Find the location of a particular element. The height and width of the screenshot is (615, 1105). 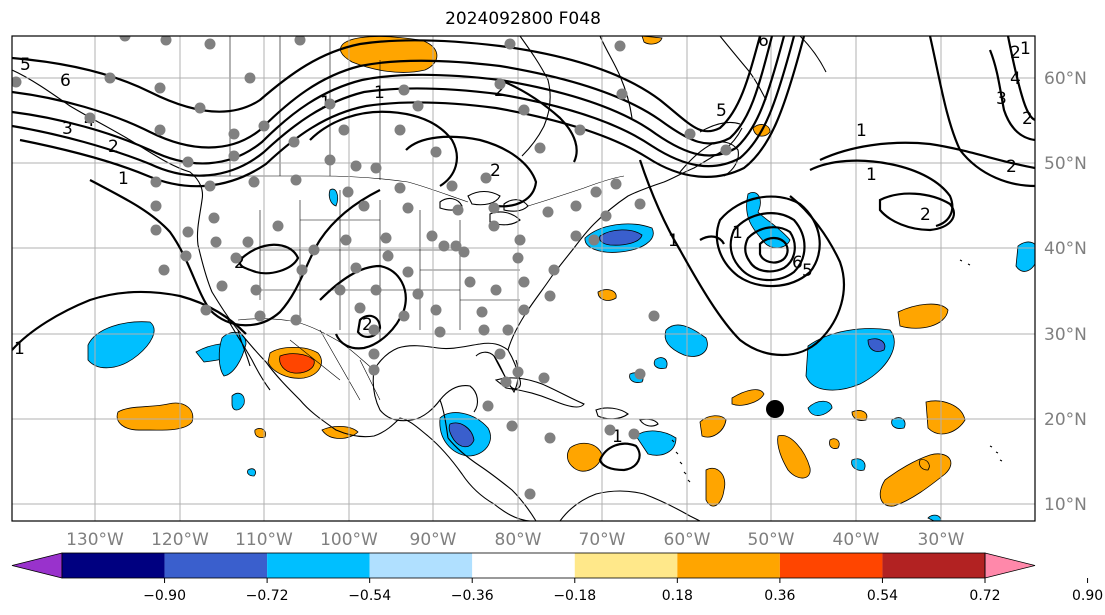

lat-tick-label: 50°N is located at coordinates (1065, 164).